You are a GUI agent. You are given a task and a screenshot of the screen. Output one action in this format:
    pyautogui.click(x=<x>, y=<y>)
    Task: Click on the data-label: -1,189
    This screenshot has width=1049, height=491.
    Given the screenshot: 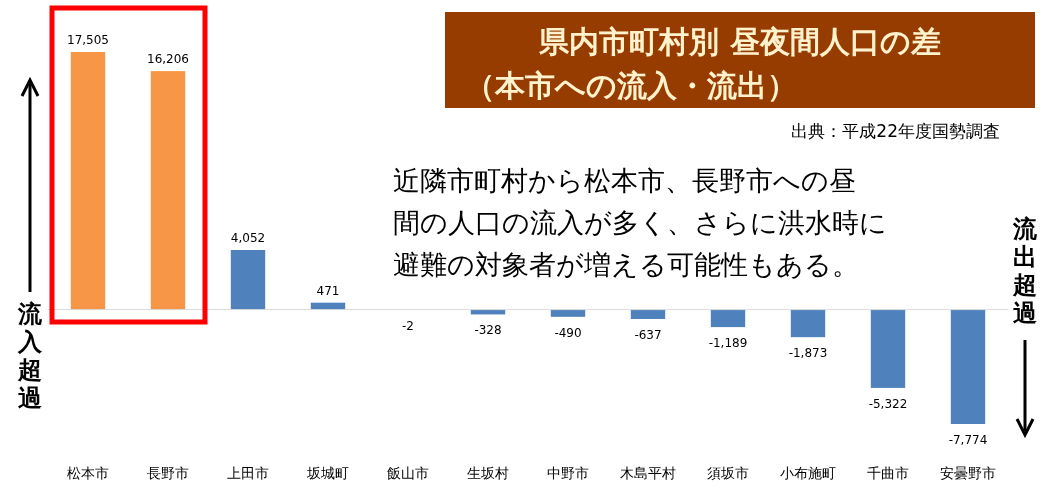 What is the action you would take?
    pyautogui.click(x=728, y=343)
    